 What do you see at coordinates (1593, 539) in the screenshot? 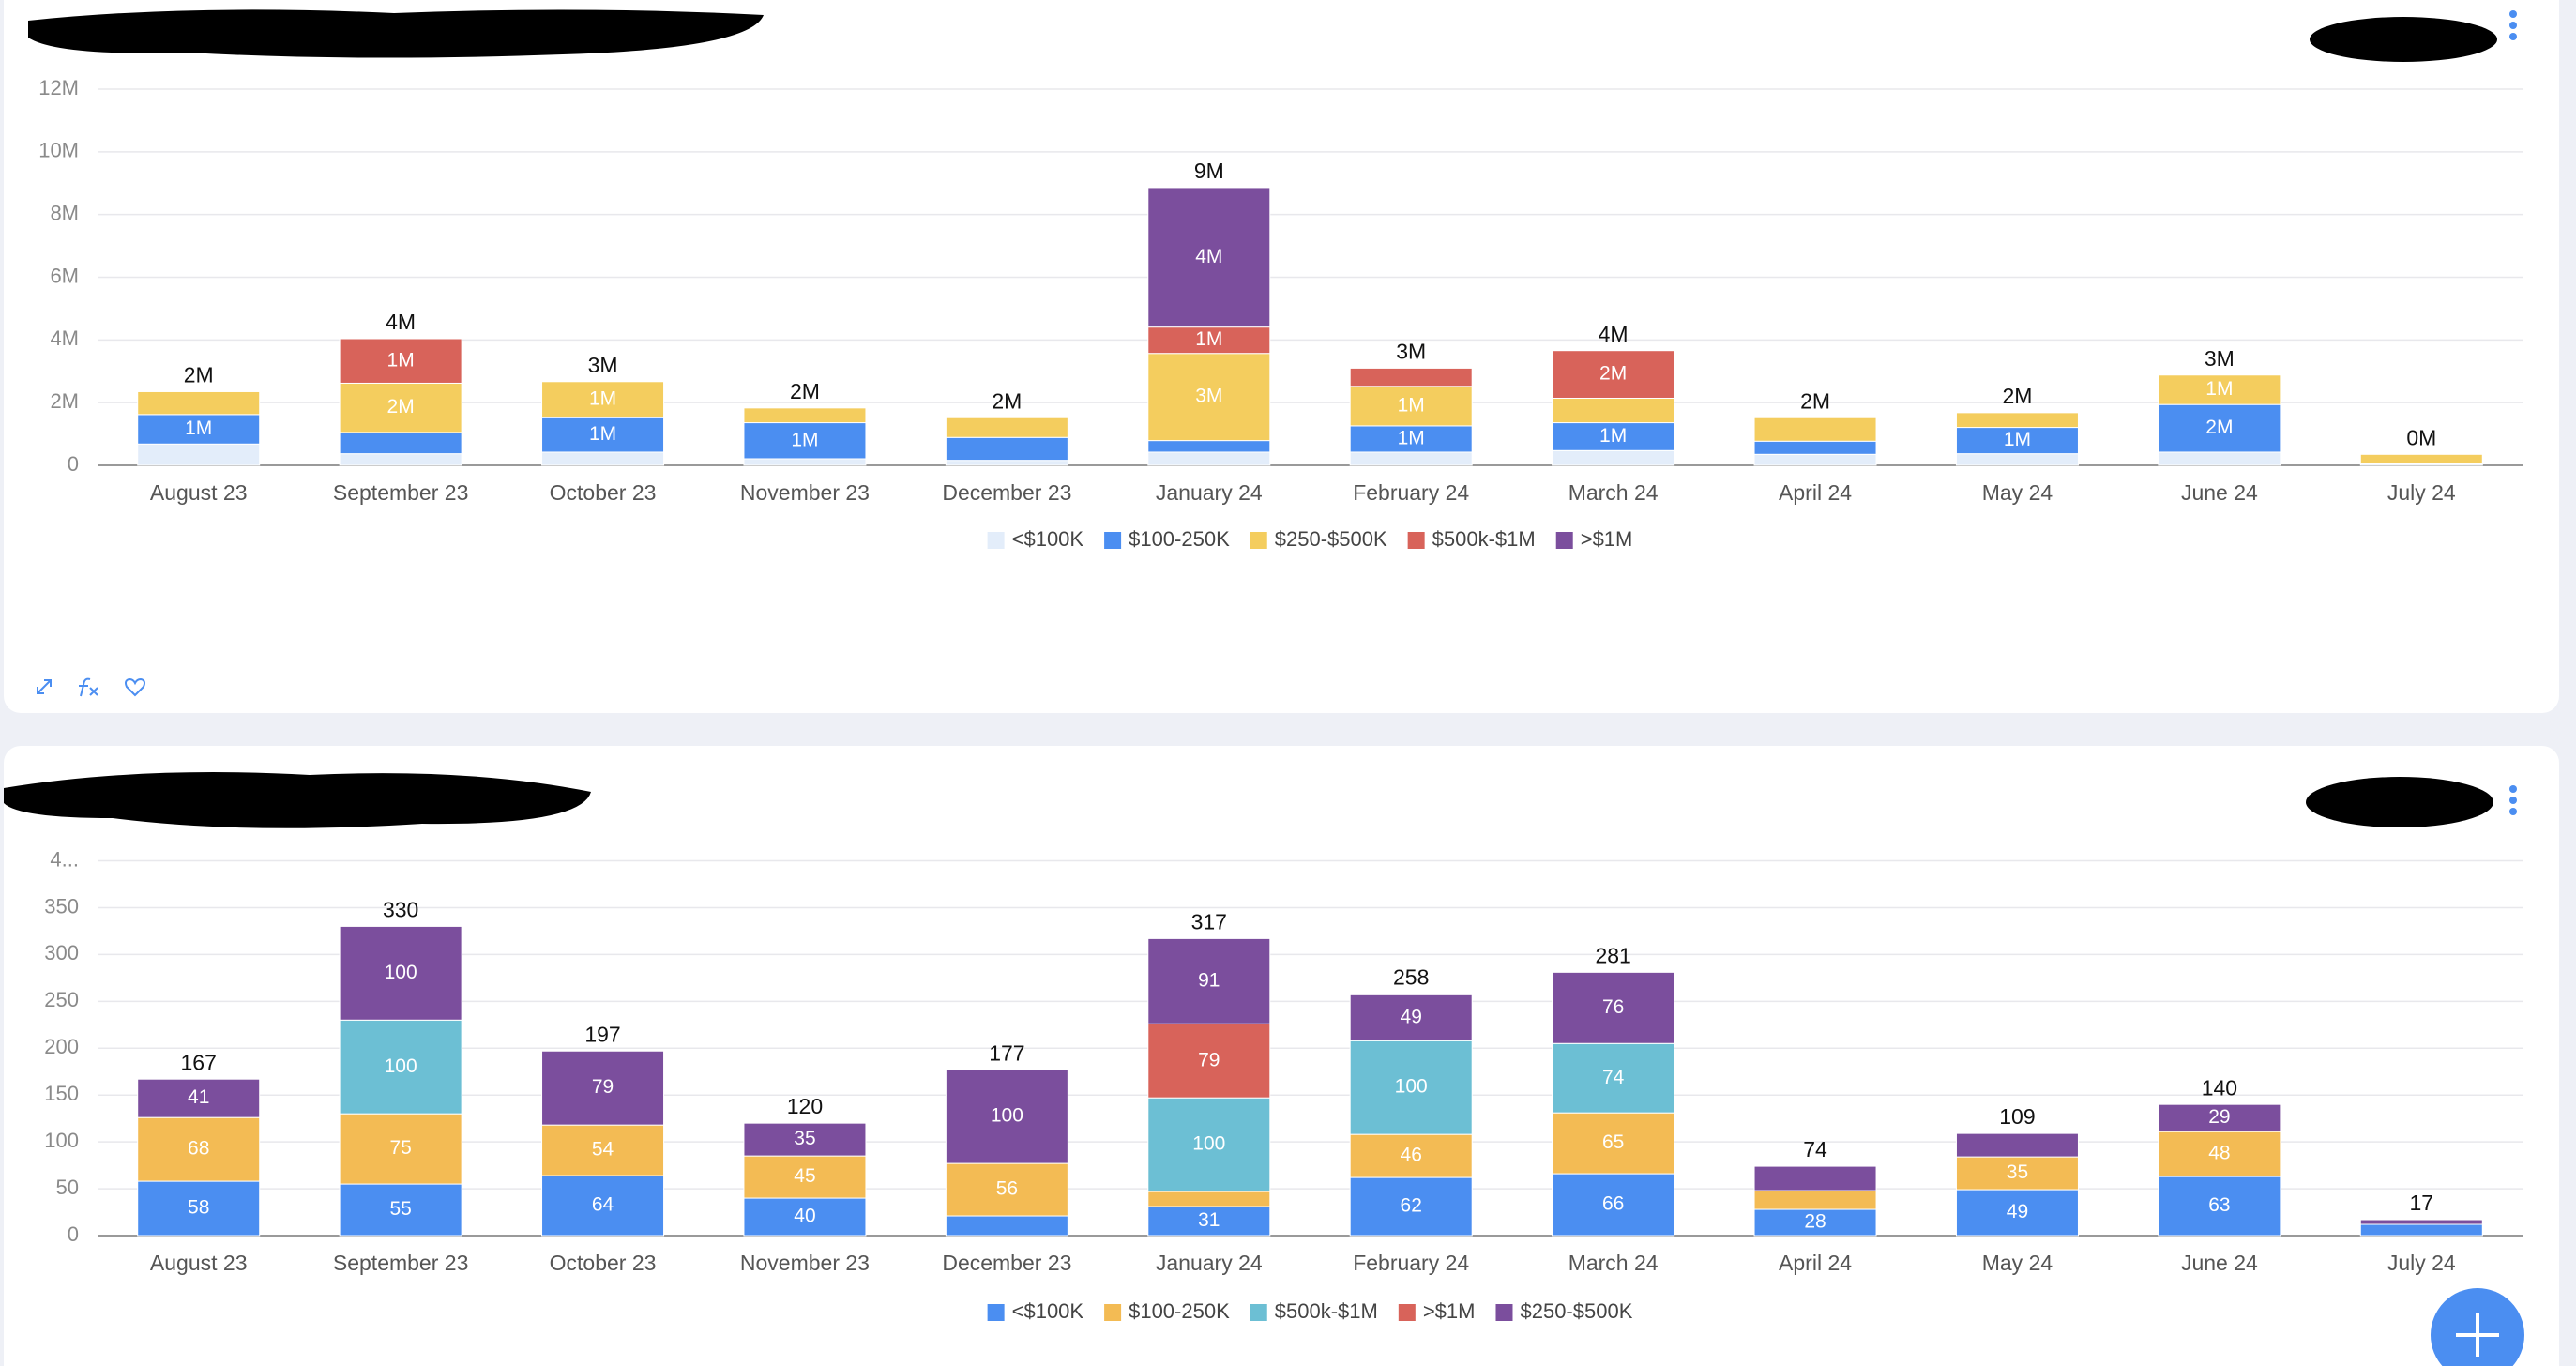
I see `legend-item: >$1M` at bounding box center [1593, 539].